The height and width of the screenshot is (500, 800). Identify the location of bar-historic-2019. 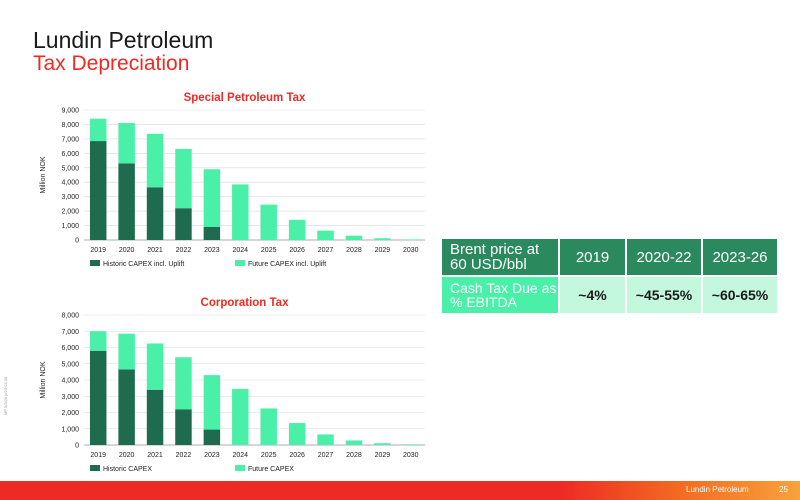
(98, 190).